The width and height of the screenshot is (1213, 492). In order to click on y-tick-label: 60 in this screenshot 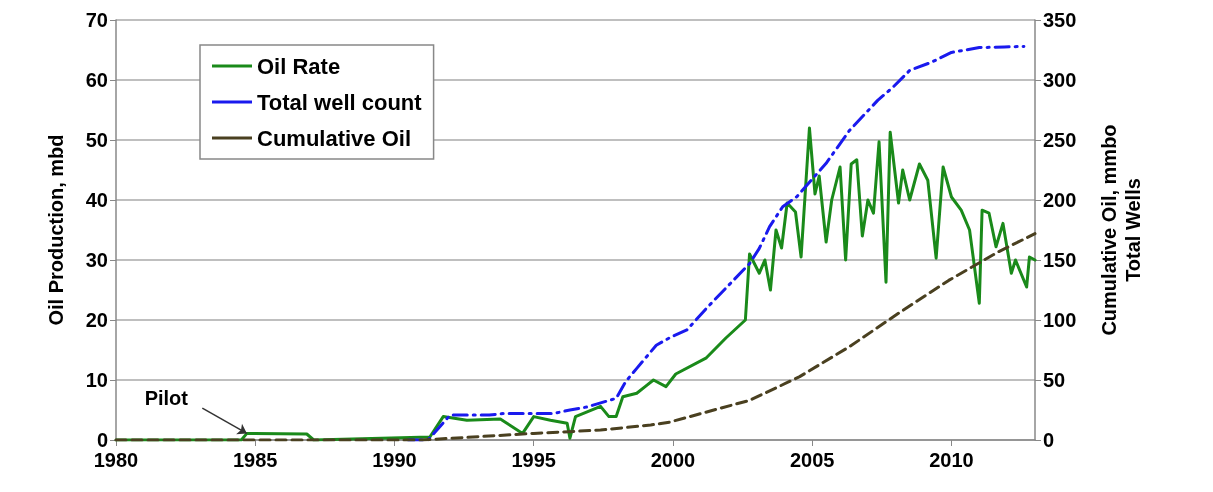, I will do `click(96, 80)`.